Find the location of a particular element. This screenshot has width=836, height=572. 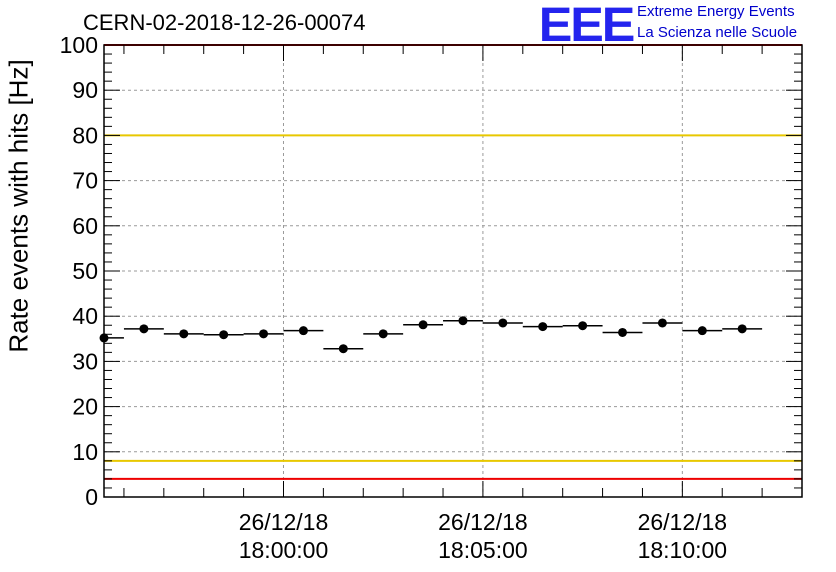

logo-caption-line2: La Scienza nelle Scuole is located at coordinates (717, 32).